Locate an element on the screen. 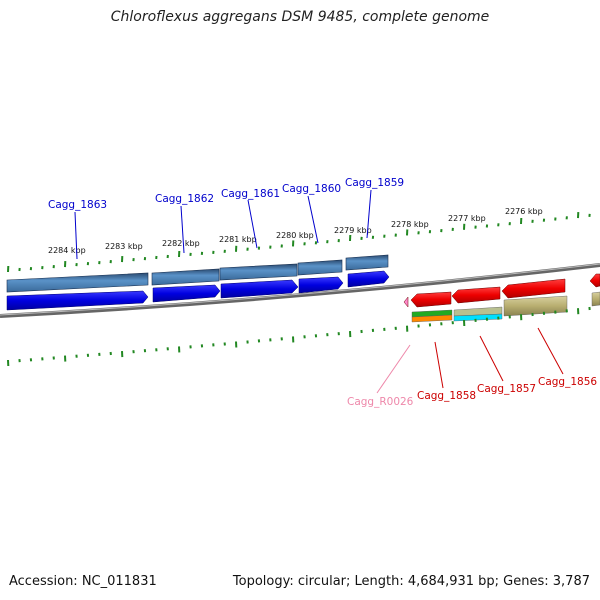 Image resolution: width=600 pixels, height=600 pixels. annotation-bar-khaki-partial is located at coordinates (595, 299).